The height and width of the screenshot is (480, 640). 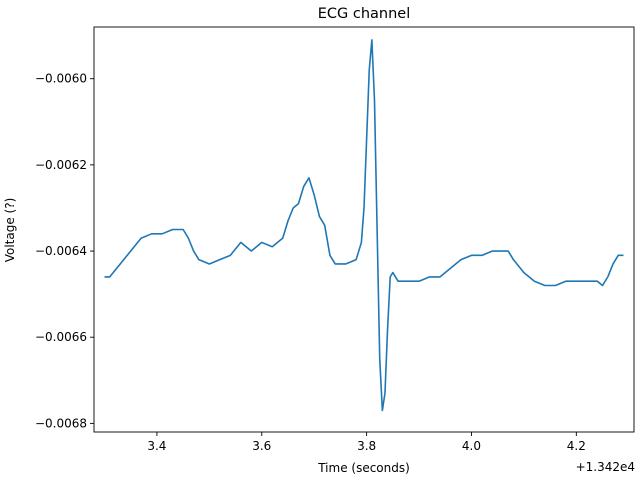 I want to click on x-tick-label: 3.8, so click(x=366, y=446).